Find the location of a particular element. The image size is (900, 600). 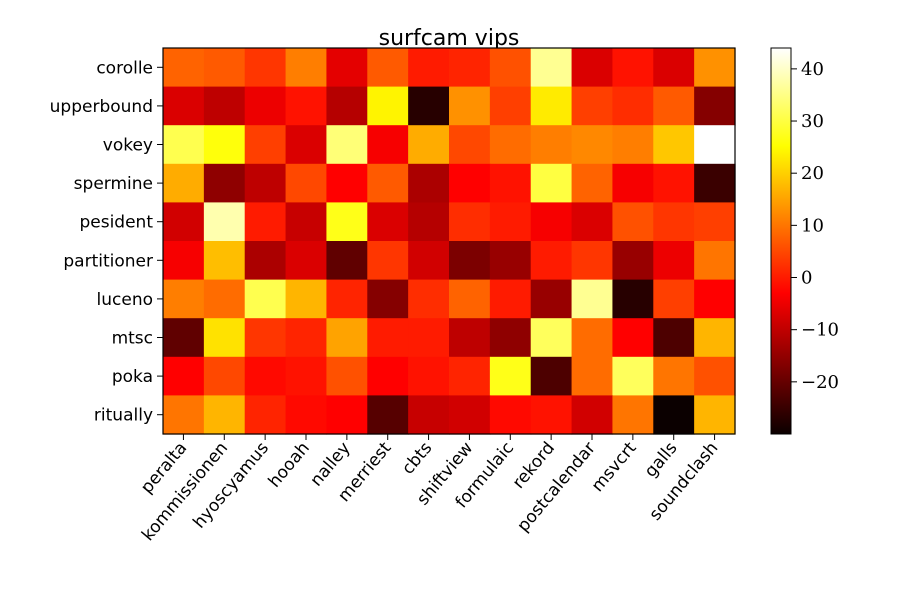

colorbar-tick-label: 30 is located at coordinates (812, 121).